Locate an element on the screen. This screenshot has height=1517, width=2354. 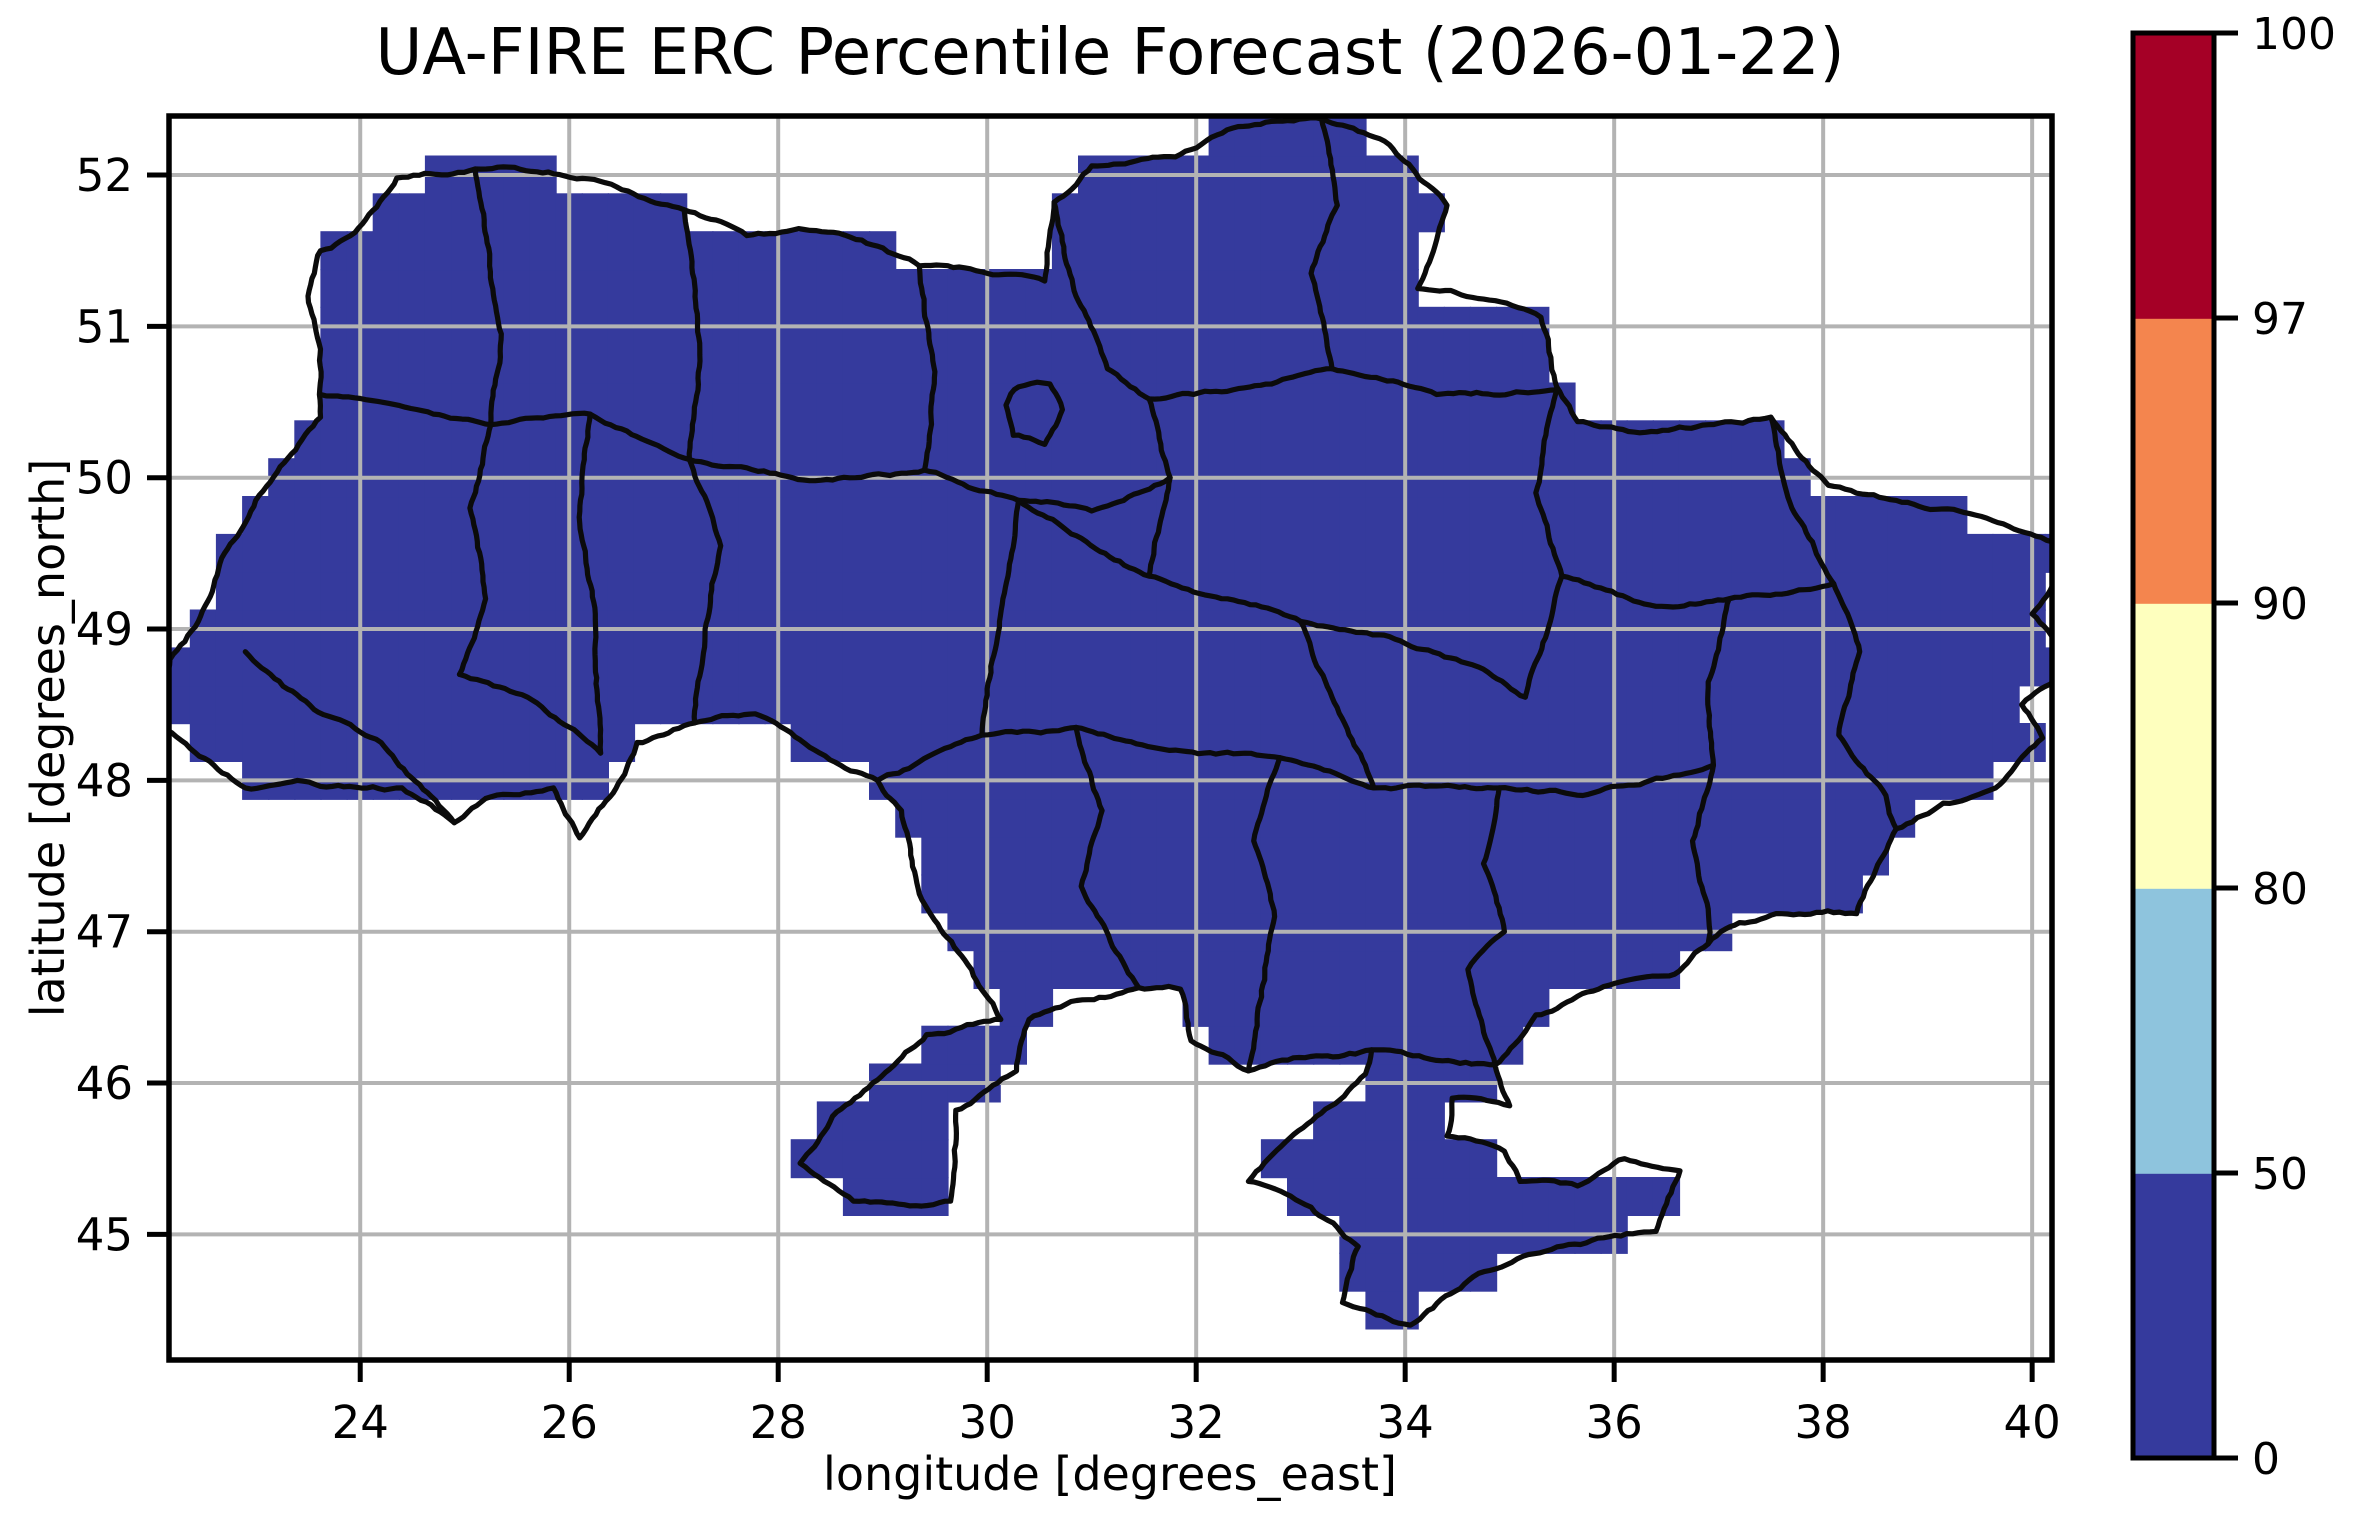
y-tick-label: 52 is located at coordinates (104, 175).